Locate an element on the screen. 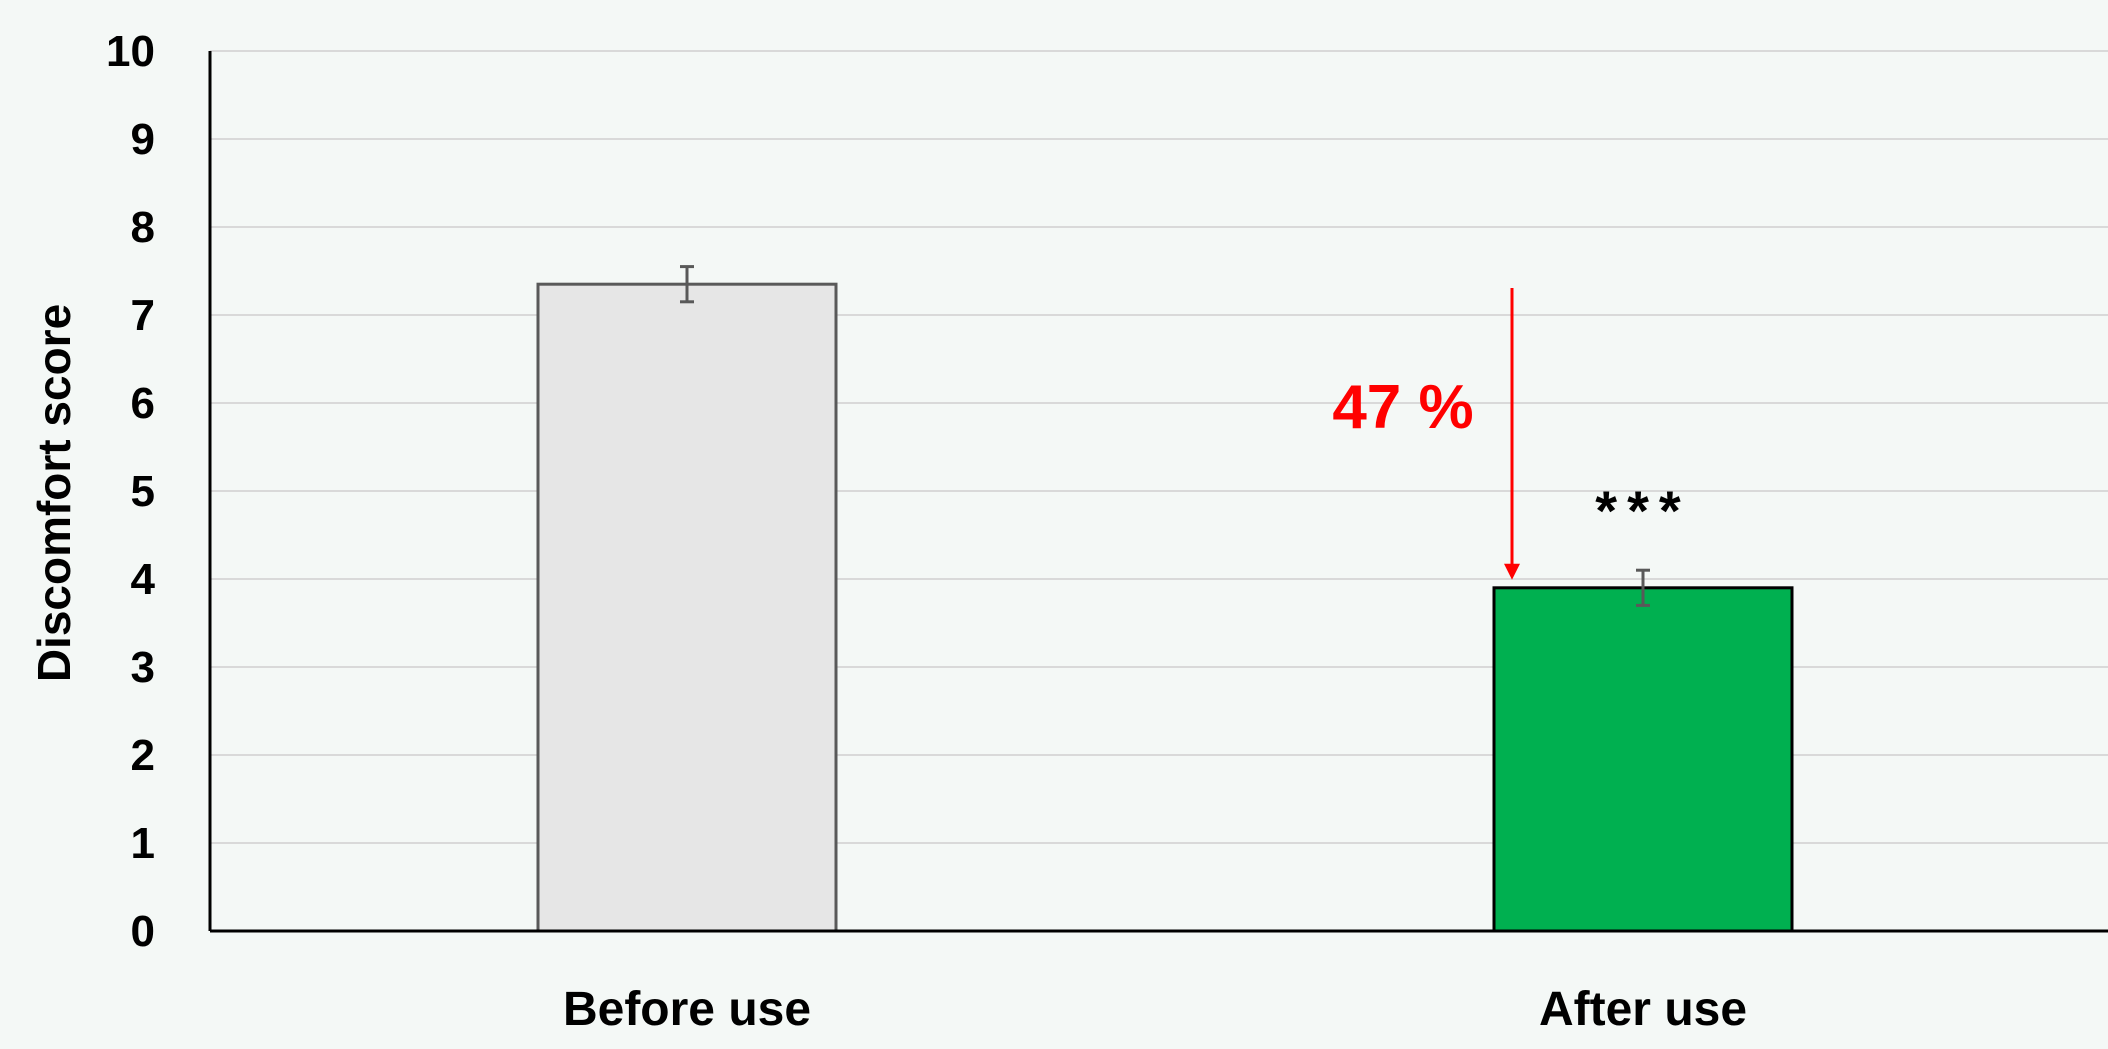 This screenshot has width=2108, height=1049. y-tick-label: 2 is located at coordinates (143, 755).